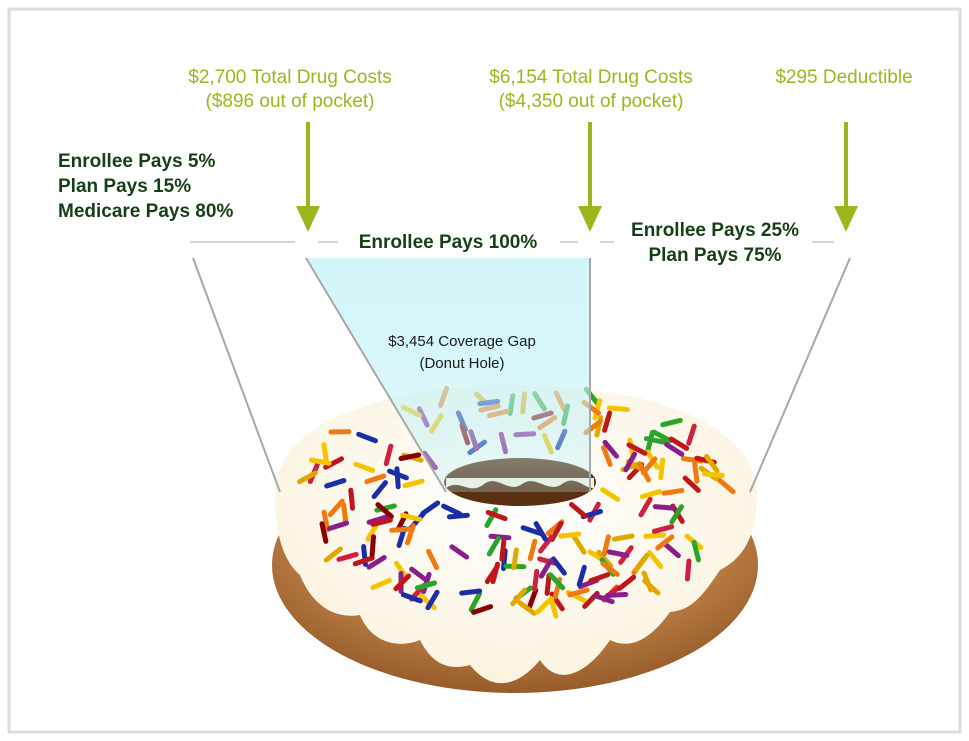 This screenshot has height=741, width=969. I want to click on marker-subtitle: ($4,350 out of pocket), so click(591, 101).